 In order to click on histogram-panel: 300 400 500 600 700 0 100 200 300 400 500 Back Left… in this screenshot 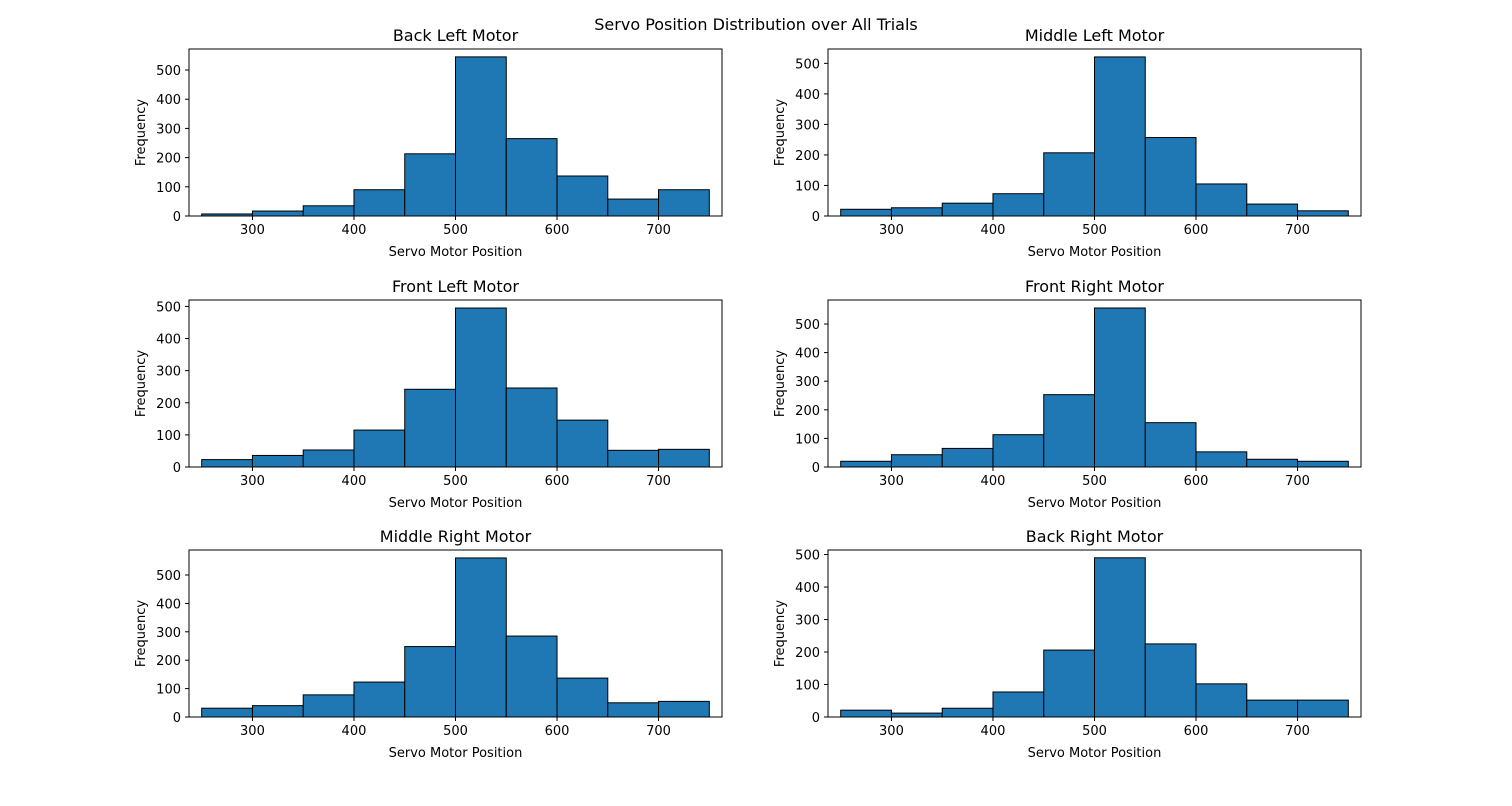, I will do `click(428, 143)`.